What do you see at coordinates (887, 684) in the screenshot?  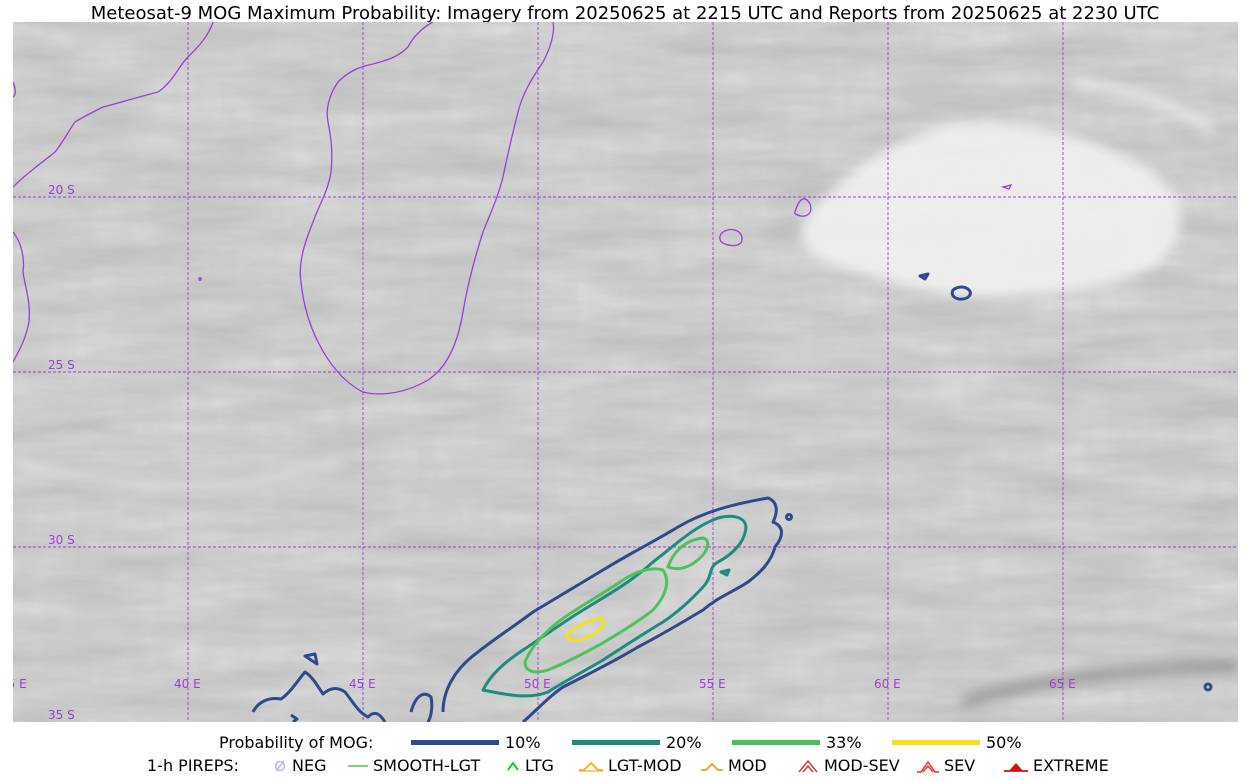 I see `lon-label-60e: 60 E` at bounding box center [887, 684].